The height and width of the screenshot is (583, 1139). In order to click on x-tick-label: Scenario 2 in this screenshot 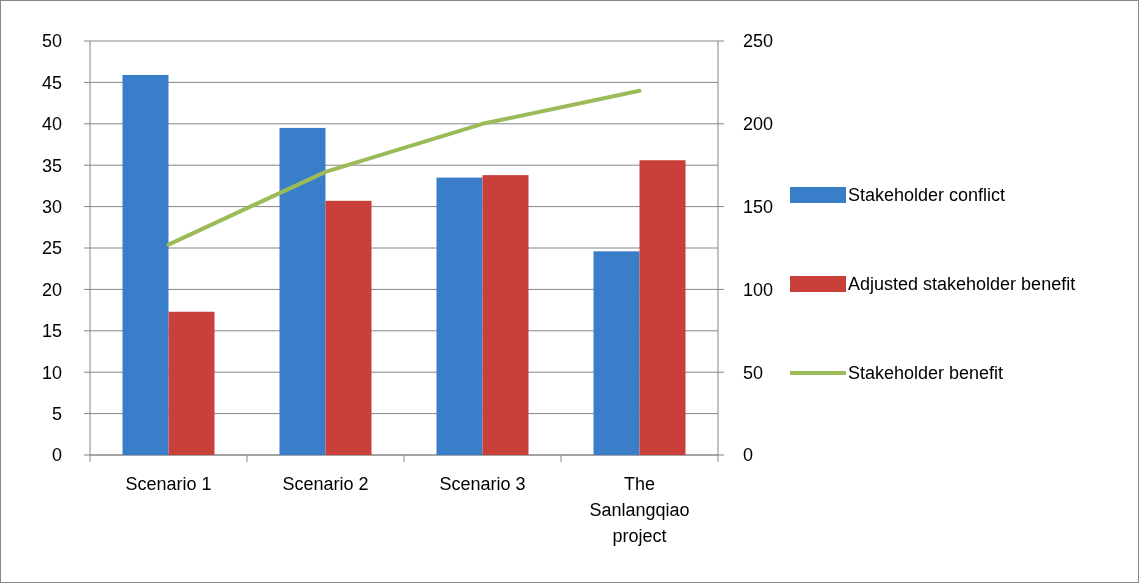, I will do `click(325, 484)`.